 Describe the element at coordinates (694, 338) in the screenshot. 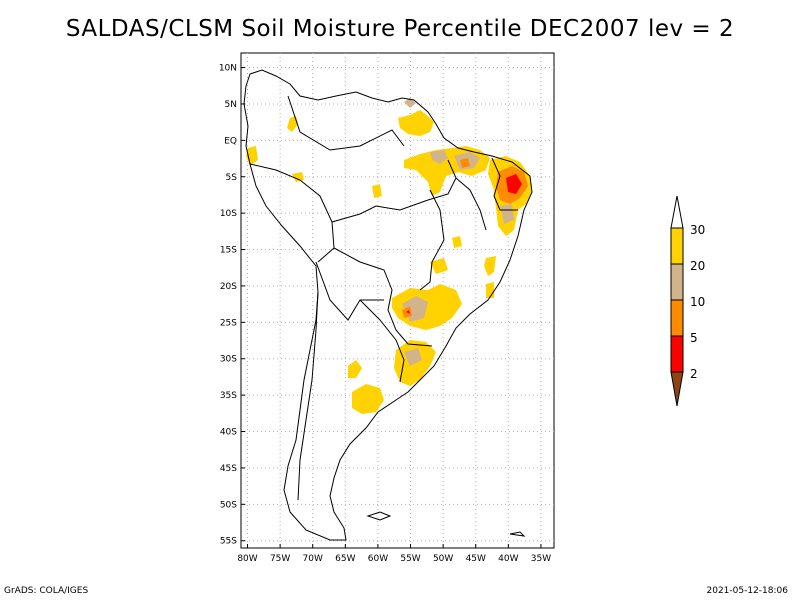

I see `legend-label: 5` at that location.